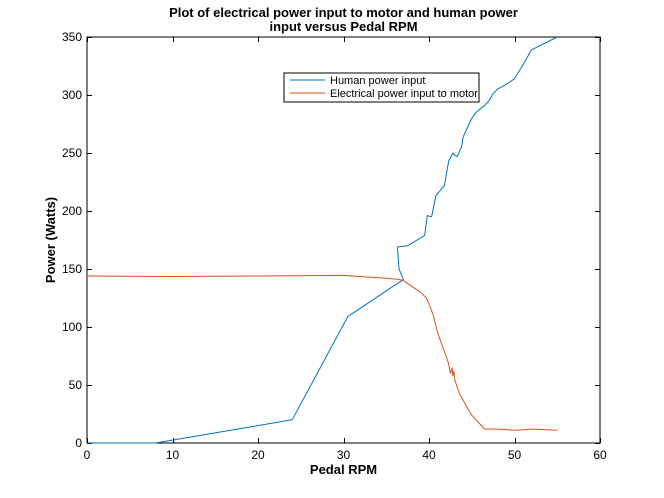  I want to click on y-tick-label: 300, so click(72, 95).